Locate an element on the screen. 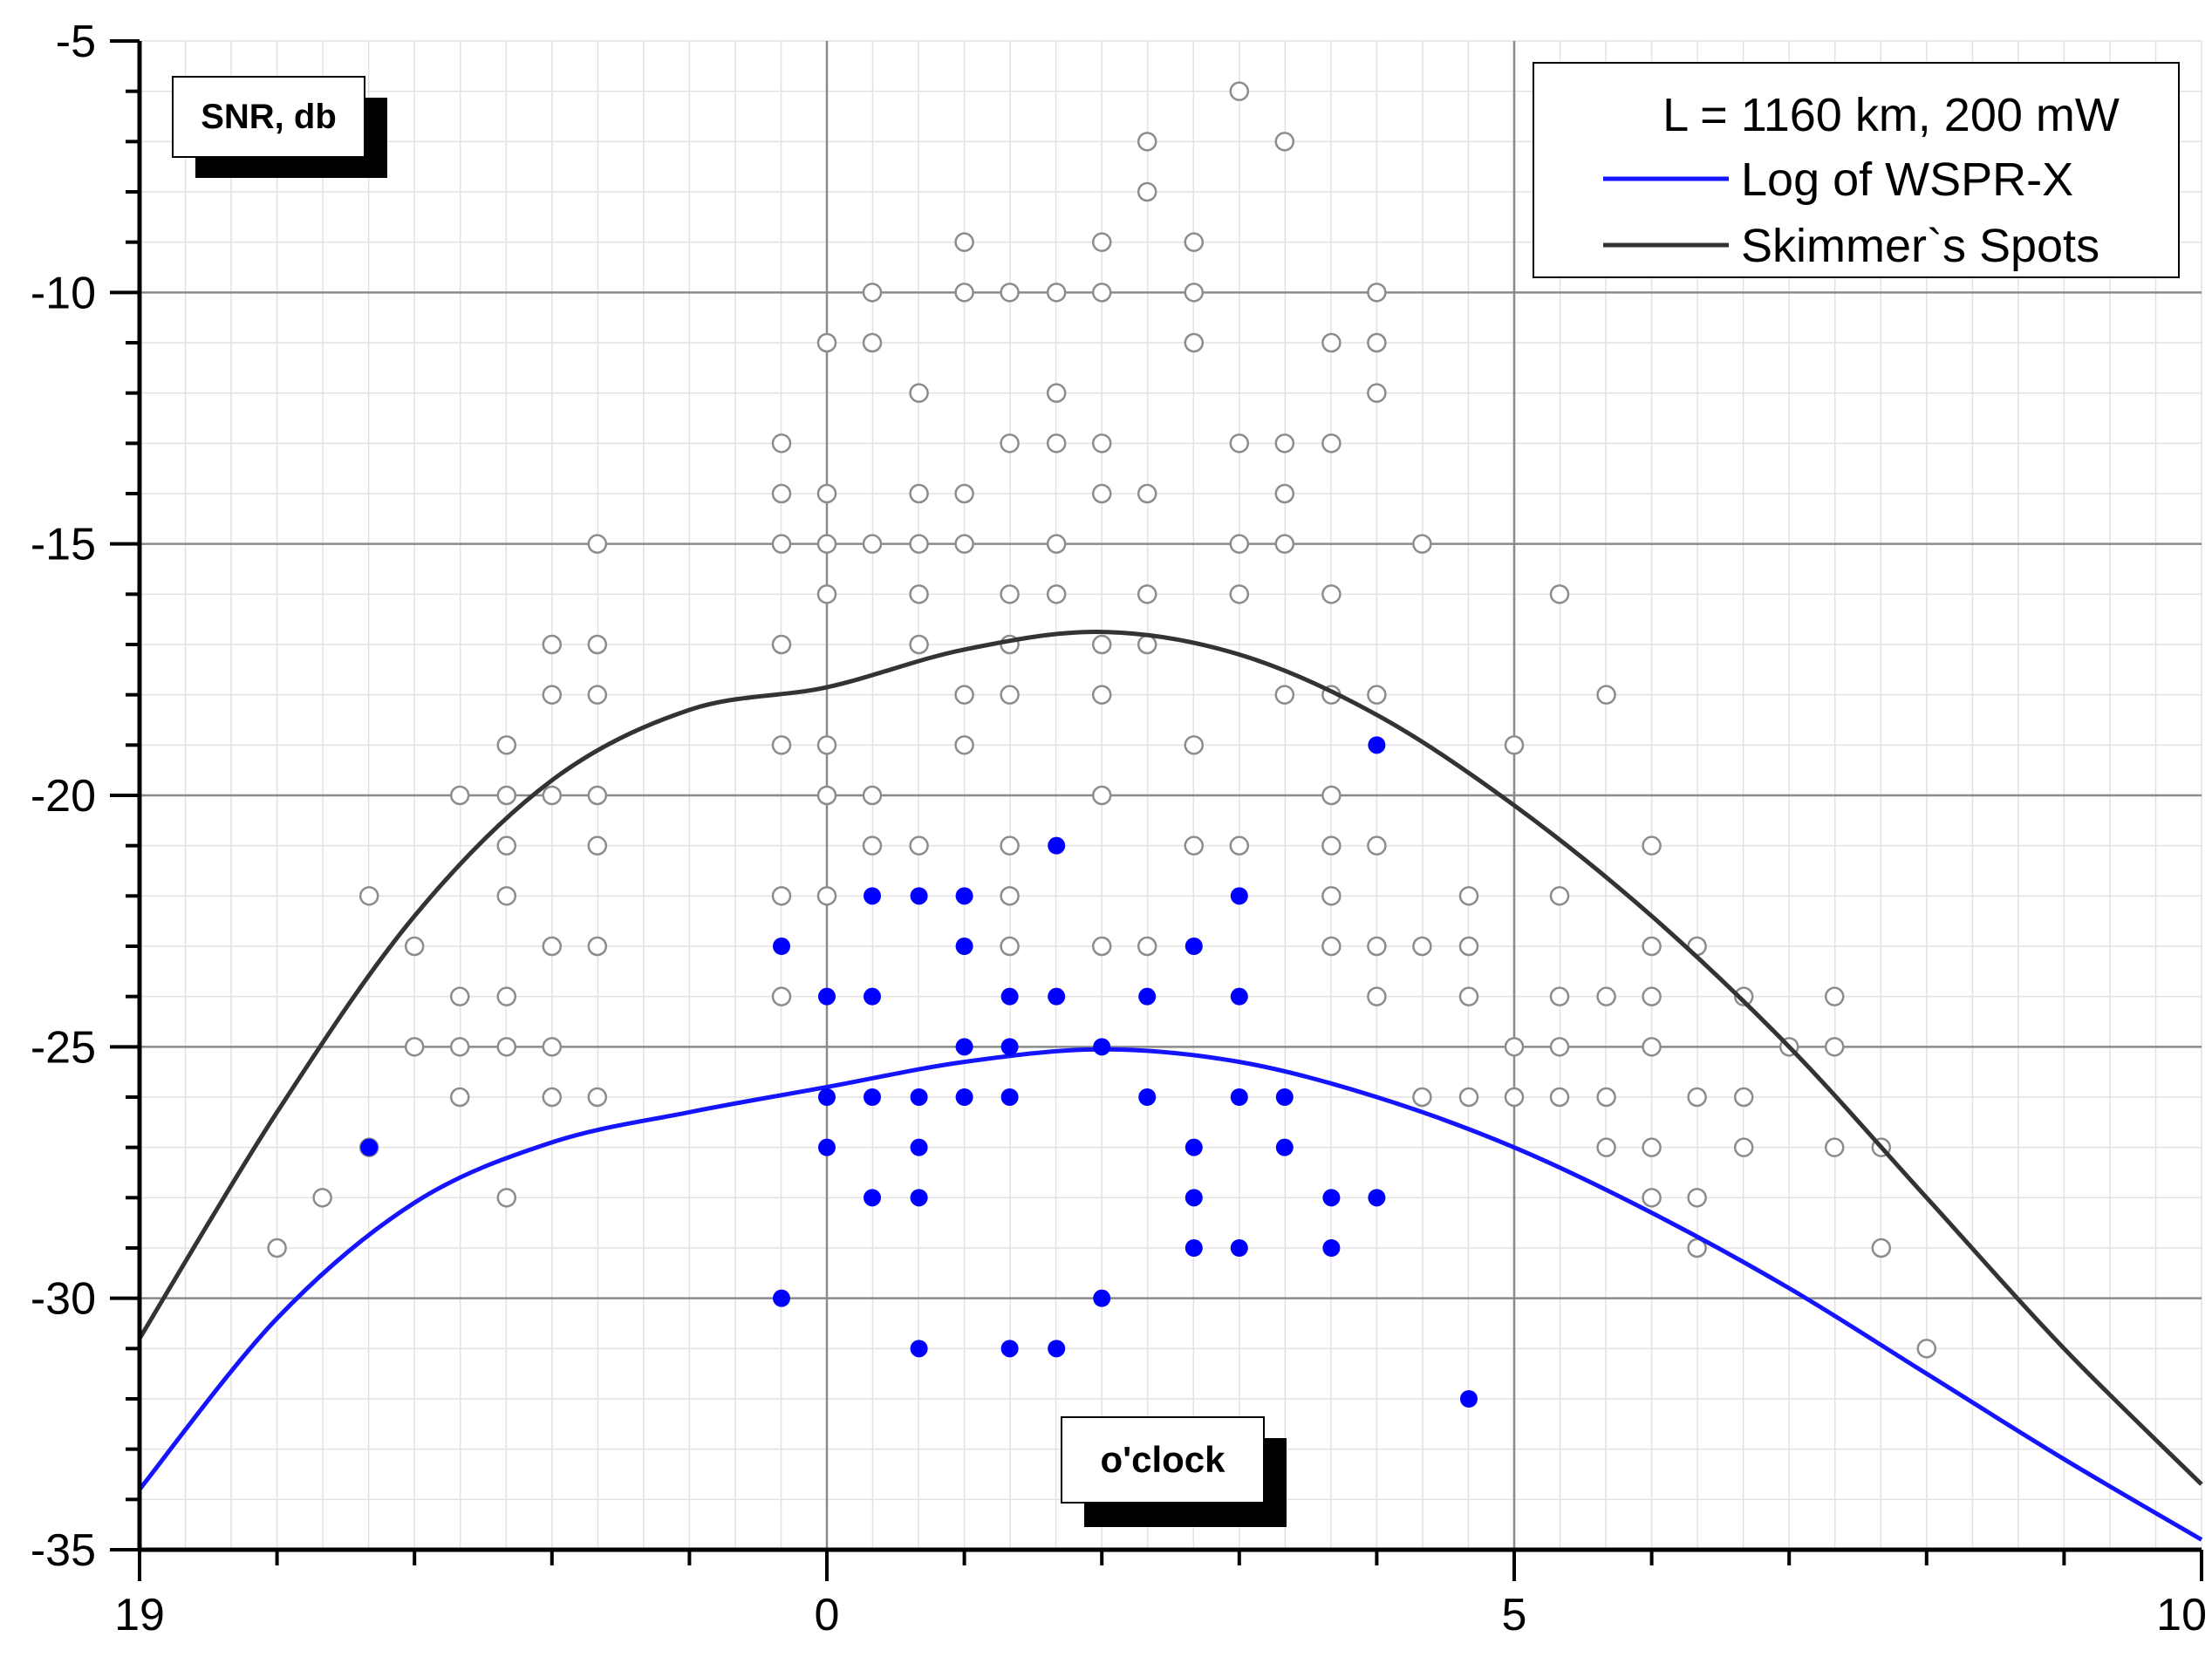 The width and height of the screenshot is (2212, 1657). xlabel-box-frame is located at coordinates (1163, 1460).